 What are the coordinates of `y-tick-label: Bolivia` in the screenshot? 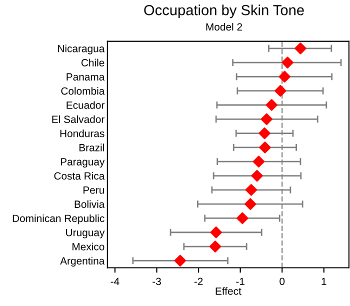 It's located at (89, 204).